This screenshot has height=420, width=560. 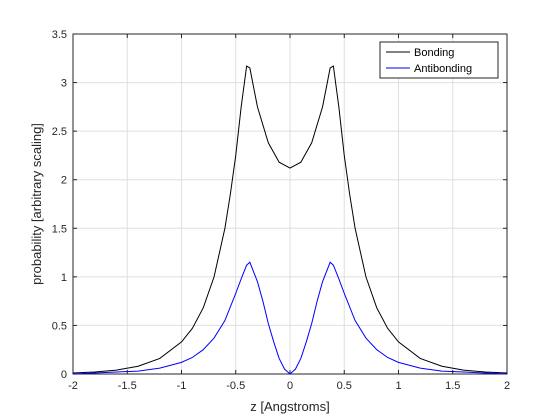 I want to click on legend-label-antibonding: Antibonding, so click(x=443, y=69).